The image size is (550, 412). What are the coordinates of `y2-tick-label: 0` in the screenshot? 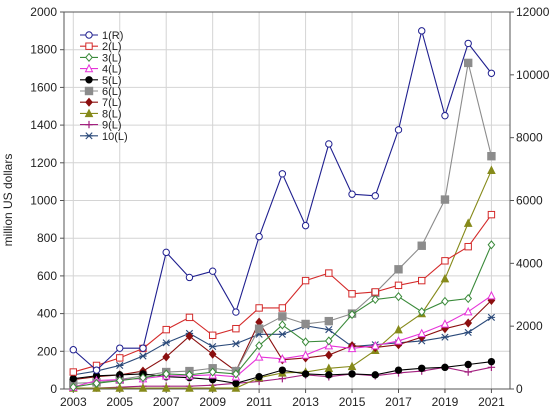 It's located at (519, 389).